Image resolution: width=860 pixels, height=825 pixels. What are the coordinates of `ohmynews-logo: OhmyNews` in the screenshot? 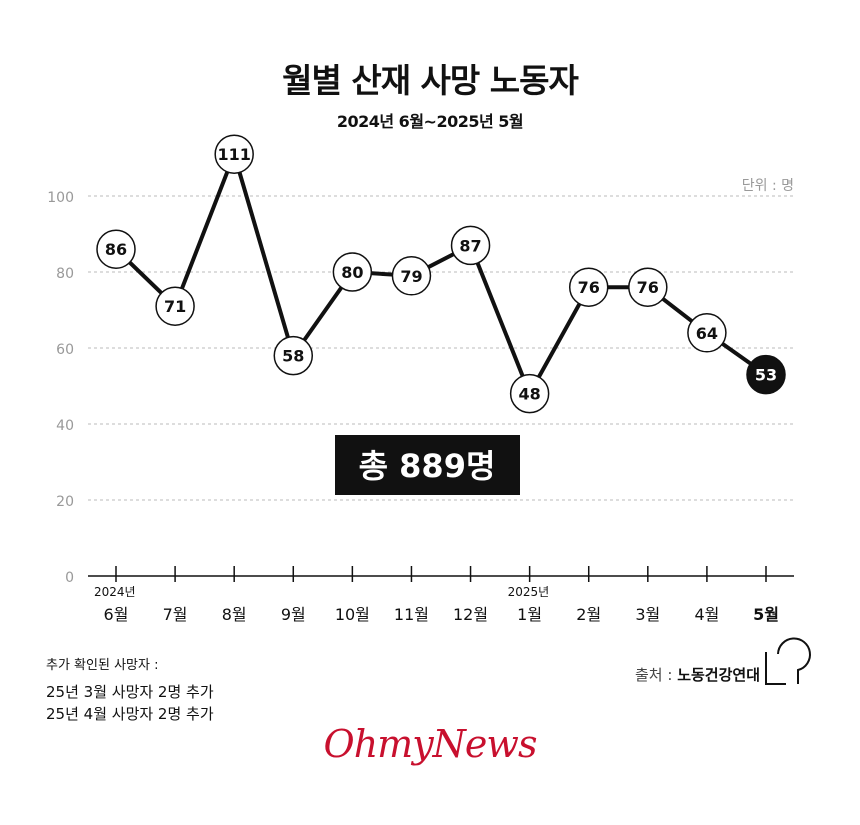 It's located at (430, 744).